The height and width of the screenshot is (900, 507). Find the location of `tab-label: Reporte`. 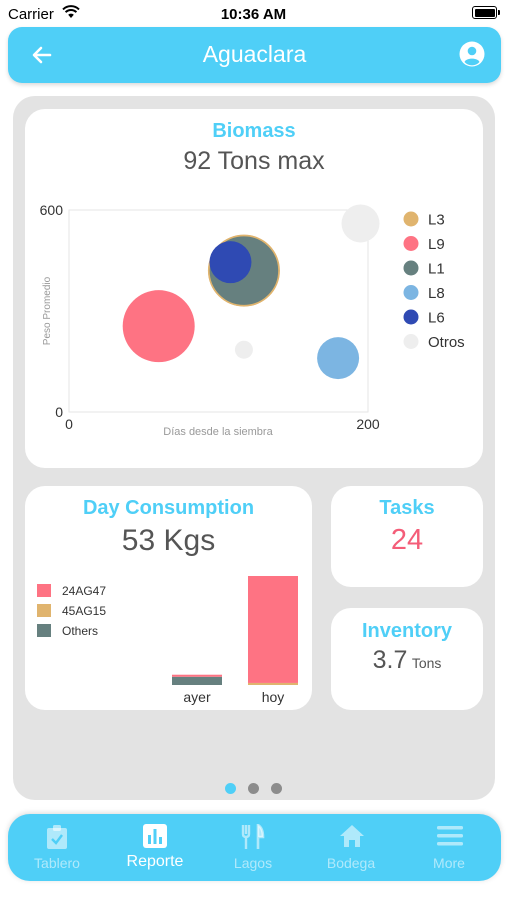

tab-label: Reporte is located at coordinates (155, 861).